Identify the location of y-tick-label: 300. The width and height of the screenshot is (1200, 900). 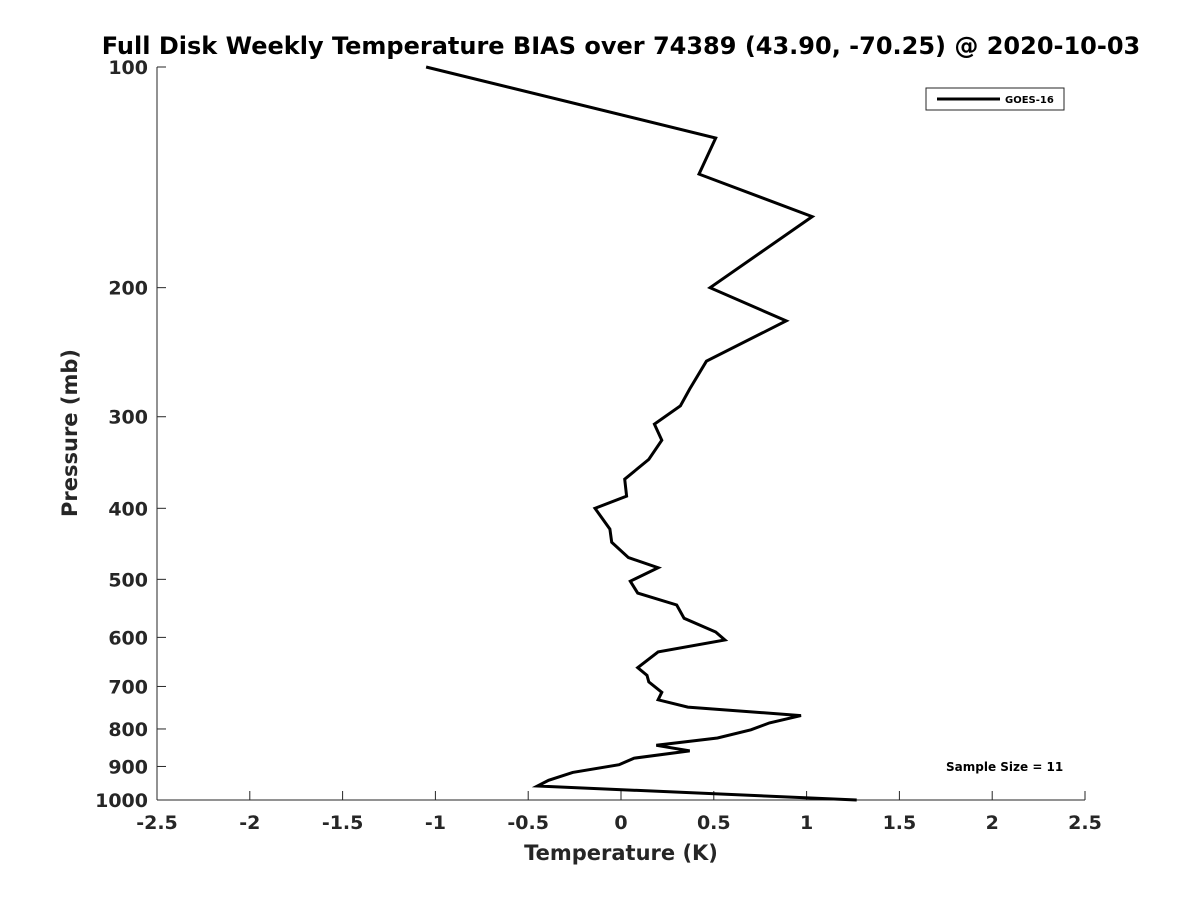
(128, 418).